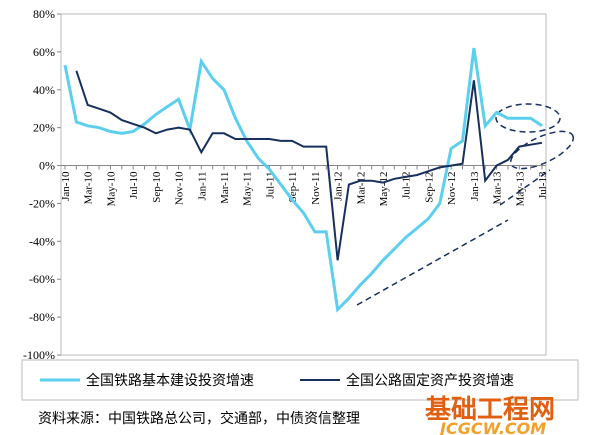  Describe the element at coordinates (199, 418) in the screenshot. I see `source: 资料来源：中国铁路总公司，交通部，中债资信整理` at that location.